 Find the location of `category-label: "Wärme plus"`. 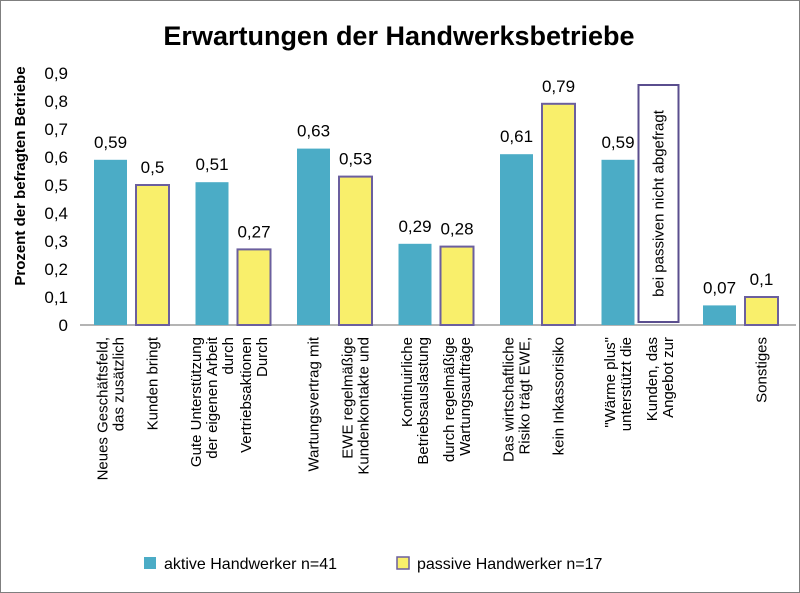

category-label: "Wärme plus" is located at coordinates (610, 382).